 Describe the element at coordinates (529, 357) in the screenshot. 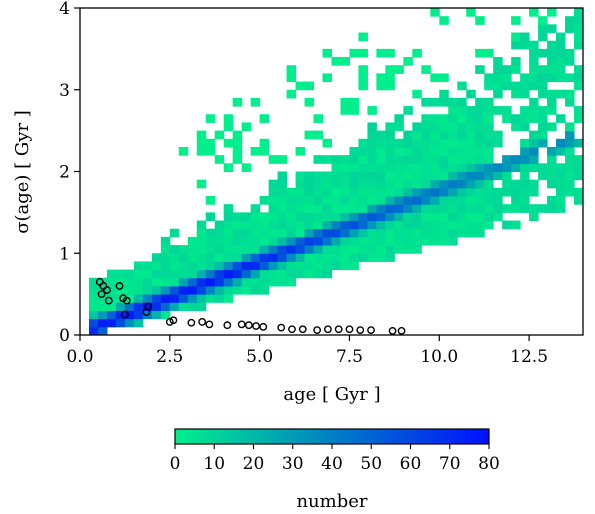

I see `x-tick-label: 12.5` at that location.